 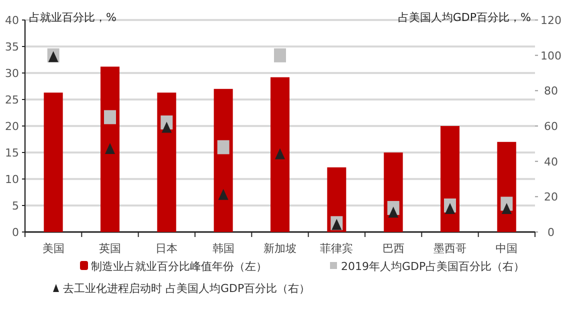 I want to click on x-tick-label: 韩国, so click(x=223, y=248).